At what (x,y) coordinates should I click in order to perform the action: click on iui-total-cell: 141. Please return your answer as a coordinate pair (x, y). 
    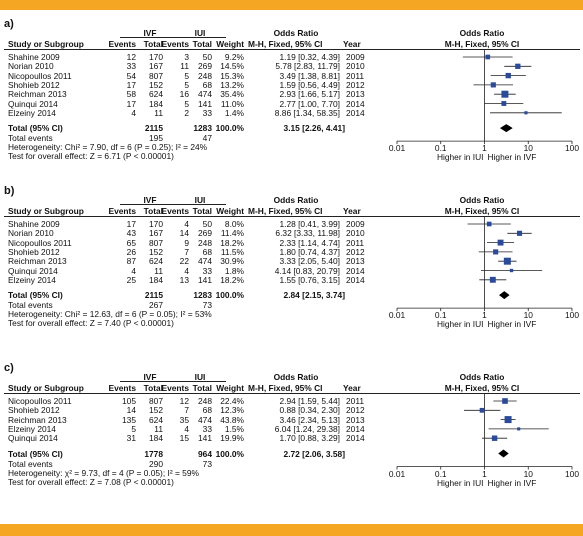
    Looking at the image, I should click on (205, 103).